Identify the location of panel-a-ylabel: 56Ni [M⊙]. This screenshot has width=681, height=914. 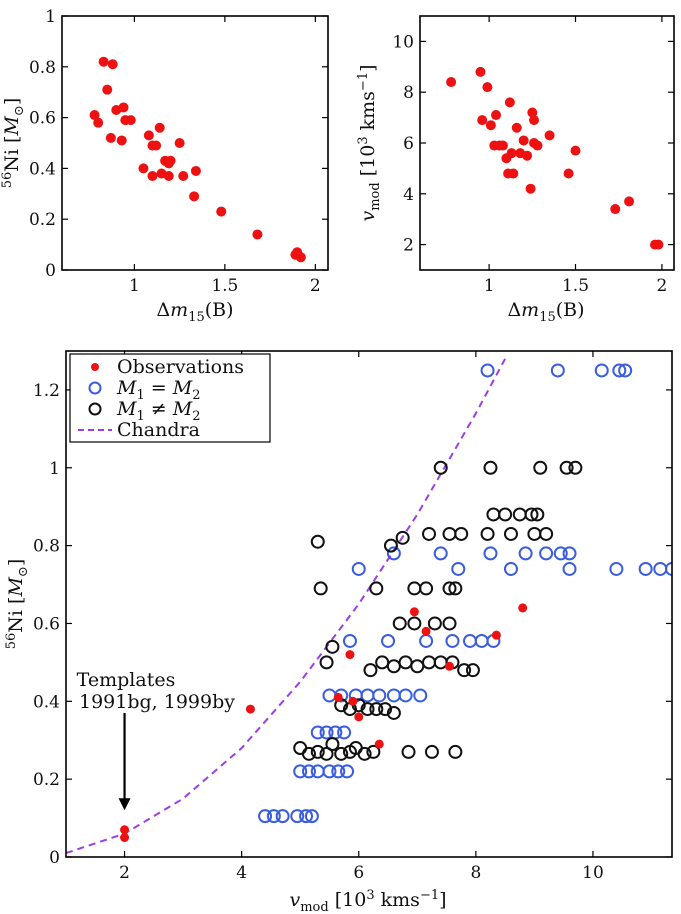
(13, 143).